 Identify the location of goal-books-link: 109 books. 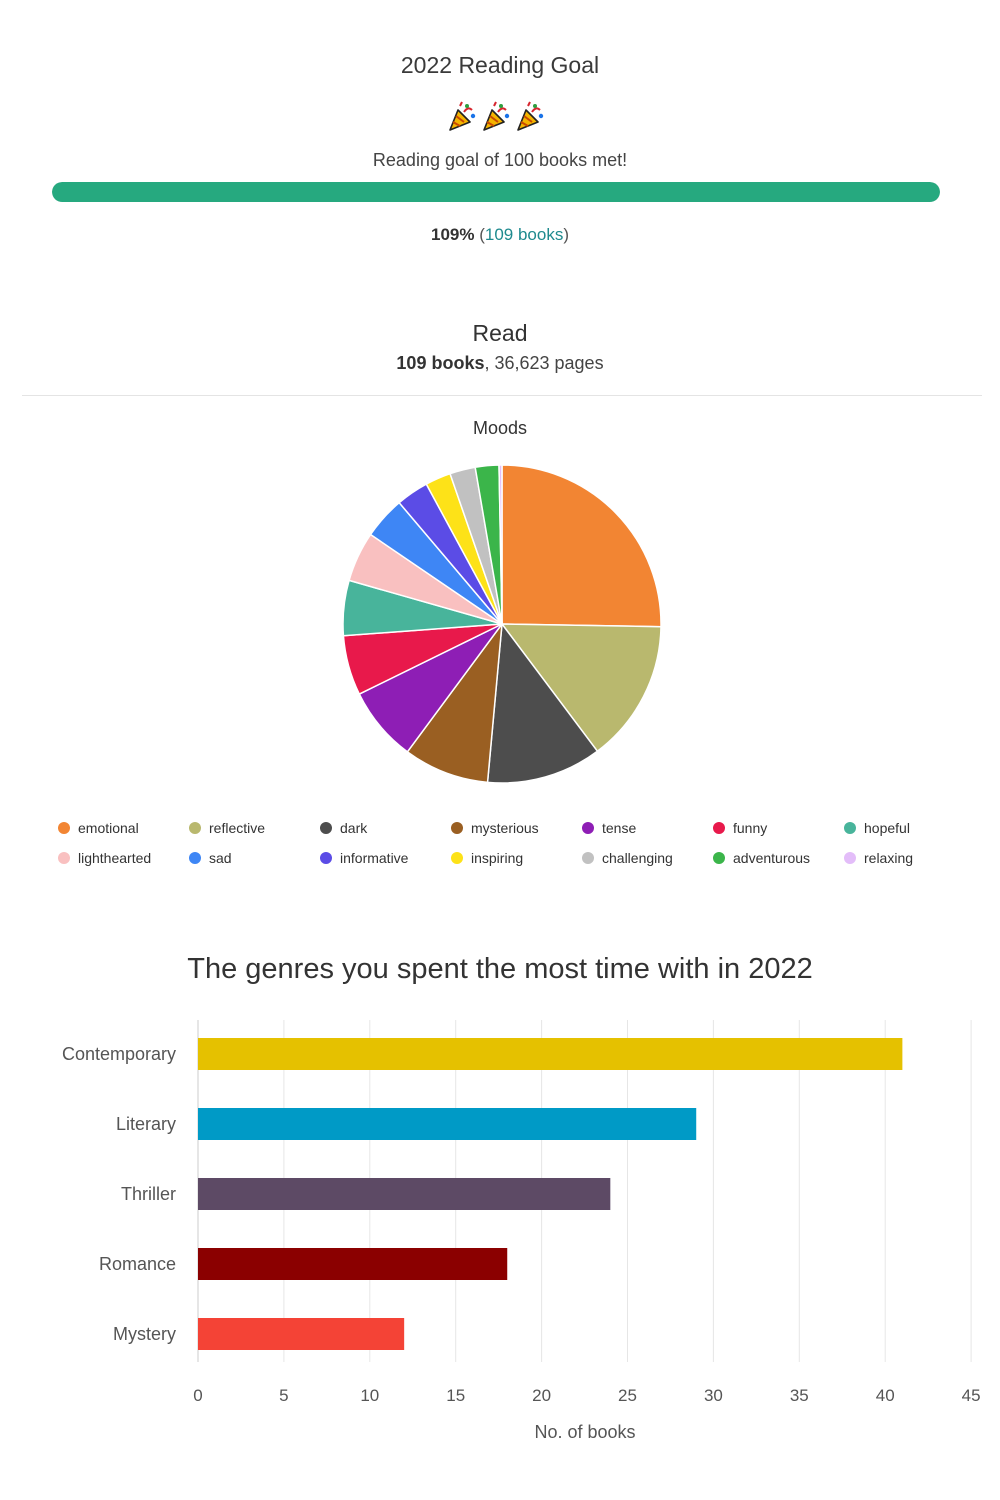
(524, 234).